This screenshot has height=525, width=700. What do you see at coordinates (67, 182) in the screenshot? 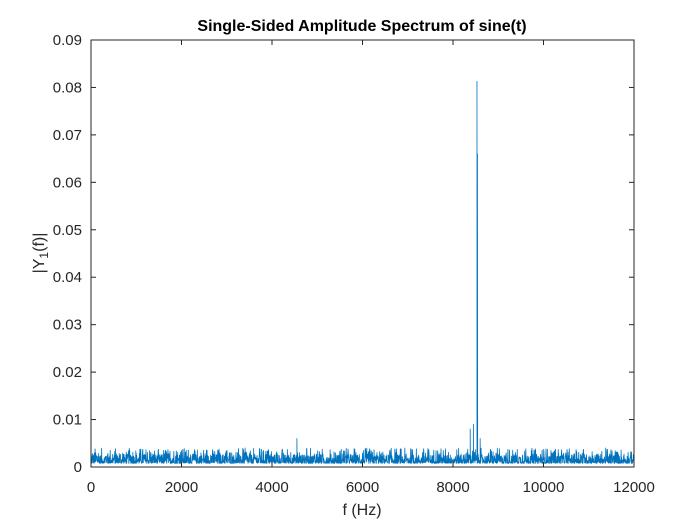
I see `y-tick-label: 0.06` at bounding box center [67, 182].